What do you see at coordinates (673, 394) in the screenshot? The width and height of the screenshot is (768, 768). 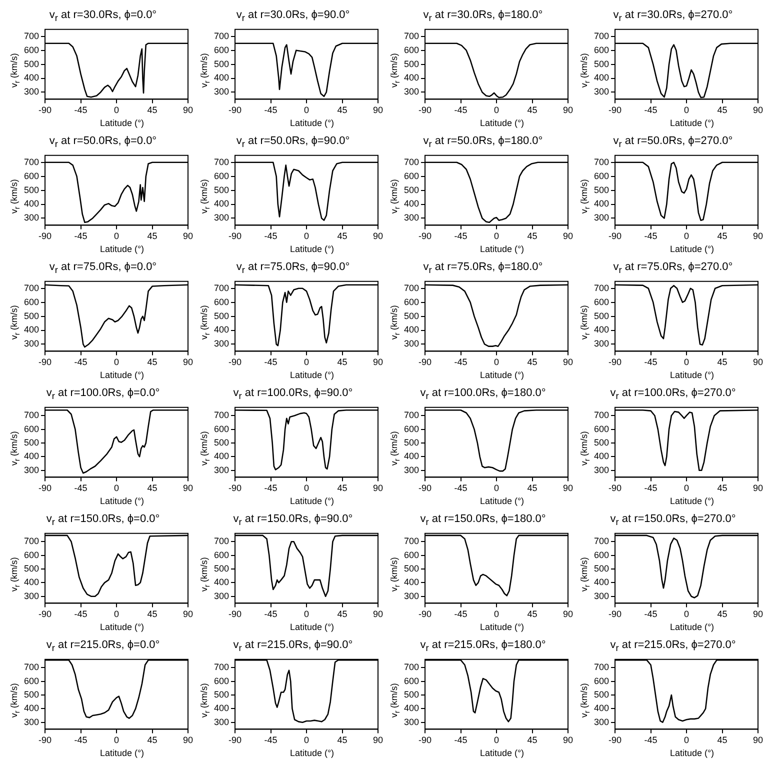 I see `chart-title: v$_{r}$ at r=100.0Rs, ϕ=270.0°` at bounding box center [673, 394].